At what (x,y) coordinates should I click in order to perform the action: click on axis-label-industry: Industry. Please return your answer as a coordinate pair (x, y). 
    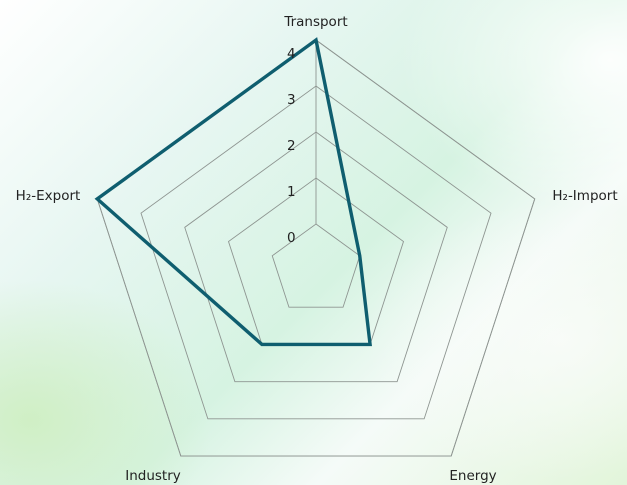
    Looking at the image, I should click on (153, 476).